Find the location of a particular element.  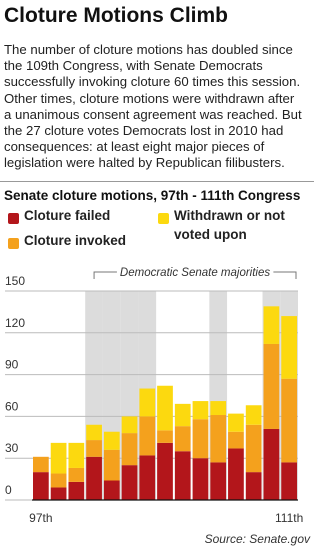

y-tick-label: 0 is located at coordinates (8, 490).